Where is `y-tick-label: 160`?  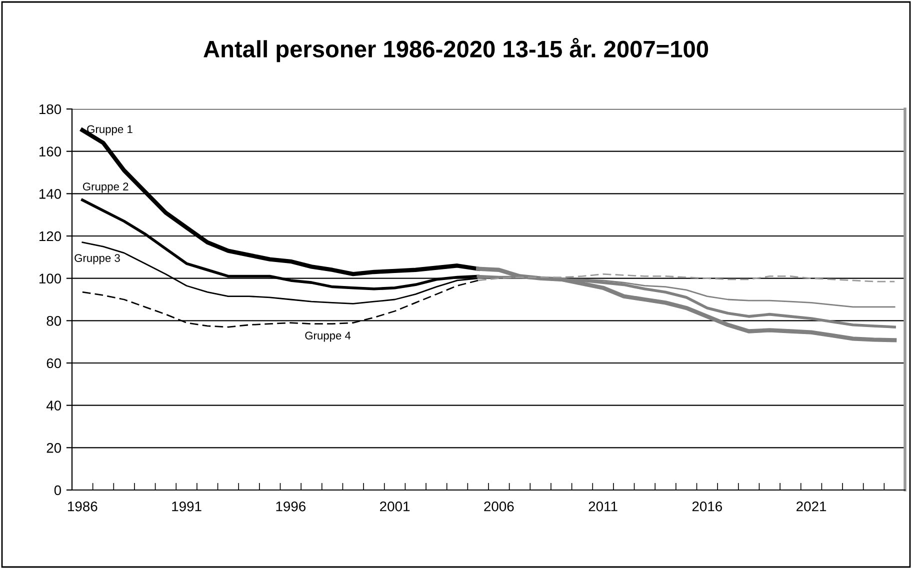 y-tick-label: 160 is located at coordinates (50, 151).